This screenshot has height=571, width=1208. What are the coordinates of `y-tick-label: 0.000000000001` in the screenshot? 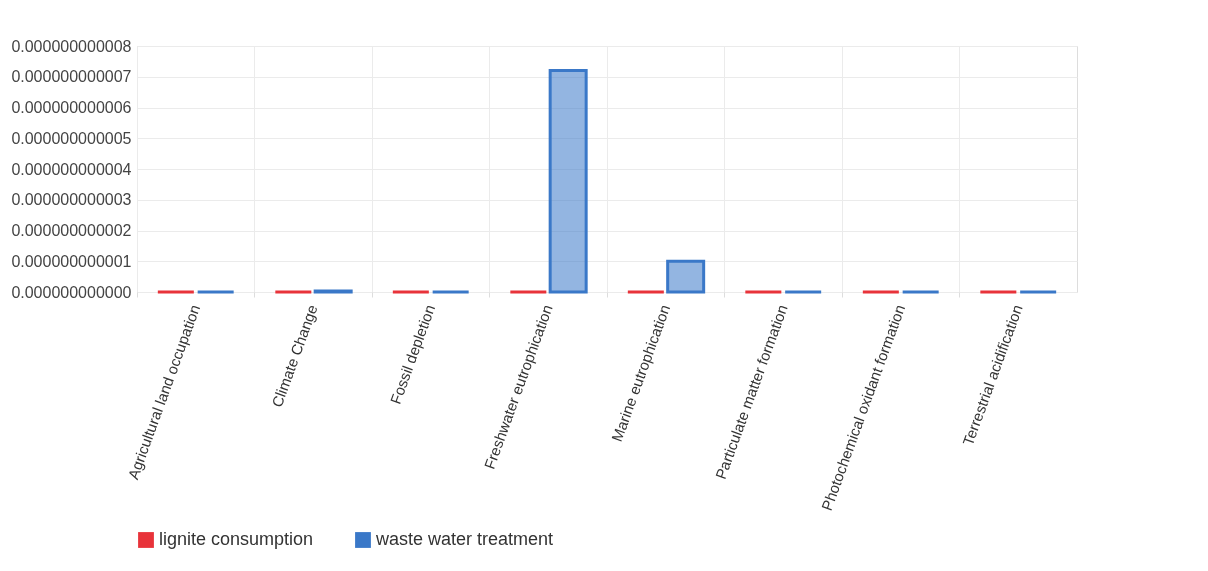 It's located at (71, 261).